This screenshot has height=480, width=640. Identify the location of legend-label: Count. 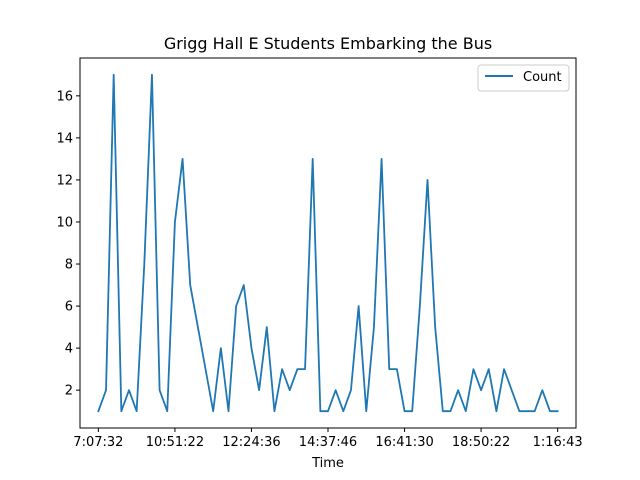
(542, 77).